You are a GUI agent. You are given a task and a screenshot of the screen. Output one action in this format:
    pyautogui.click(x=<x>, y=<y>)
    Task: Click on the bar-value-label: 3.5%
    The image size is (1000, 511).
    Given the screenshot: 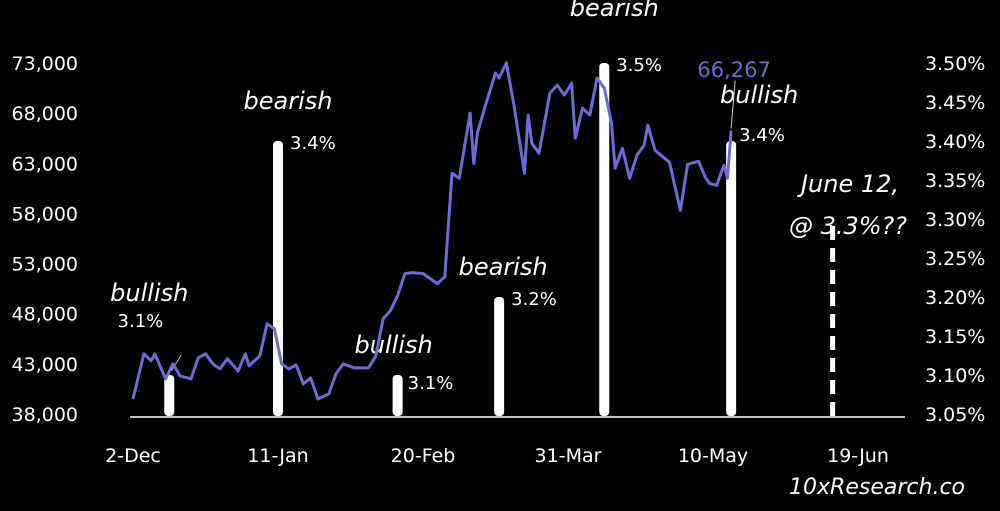 What is the action you would take?
    pyautogui.click(x=639, y=65)
    